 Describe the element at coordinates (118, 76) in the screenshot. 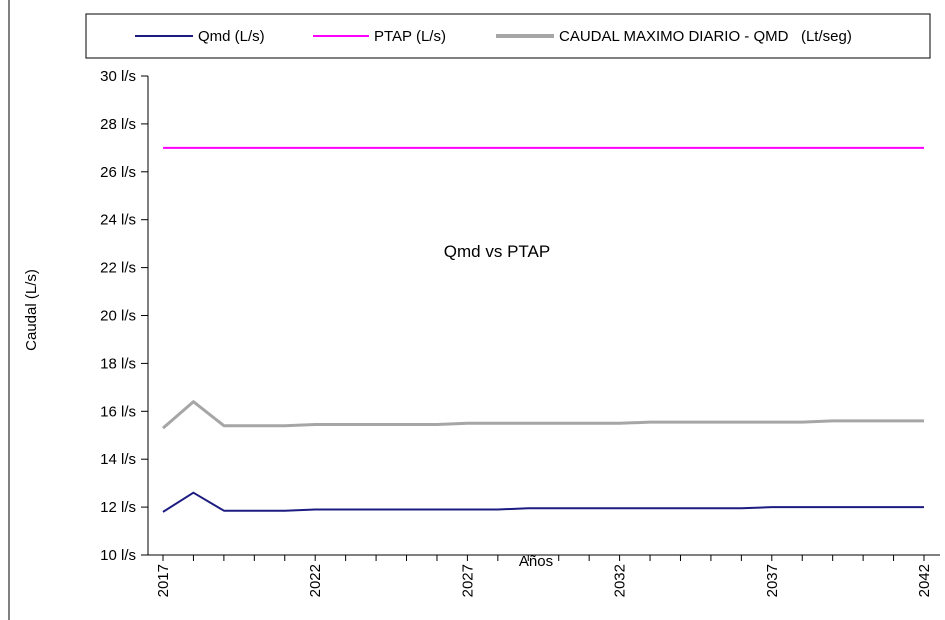

I see `y-tick-label: 30 l/s` at that location.